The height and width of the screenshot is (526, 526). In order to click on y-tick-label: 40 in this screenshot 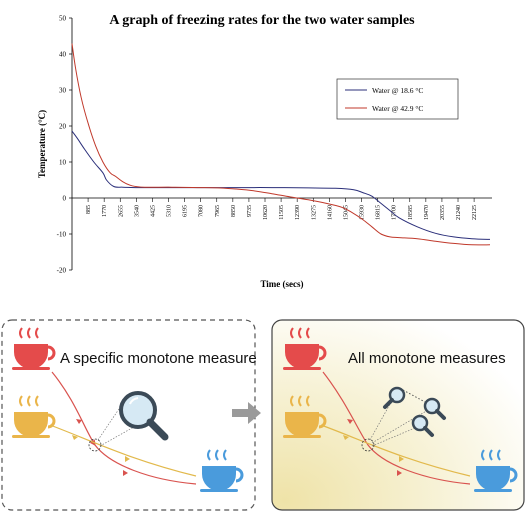, I will do `click(63, 55)`.